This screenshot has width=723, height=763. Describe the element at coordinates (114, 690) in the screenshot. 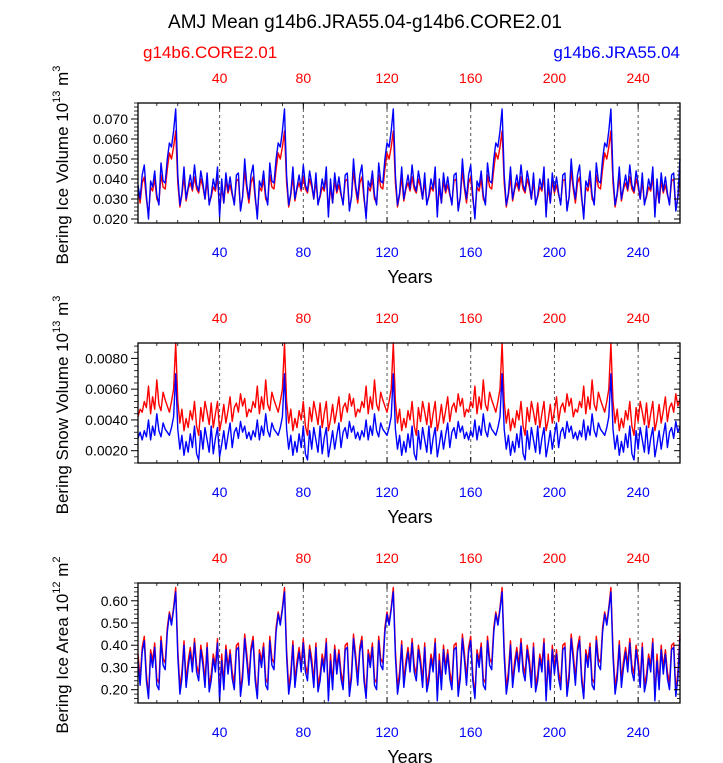

I see `y-tick-label: 0.20` at that location.